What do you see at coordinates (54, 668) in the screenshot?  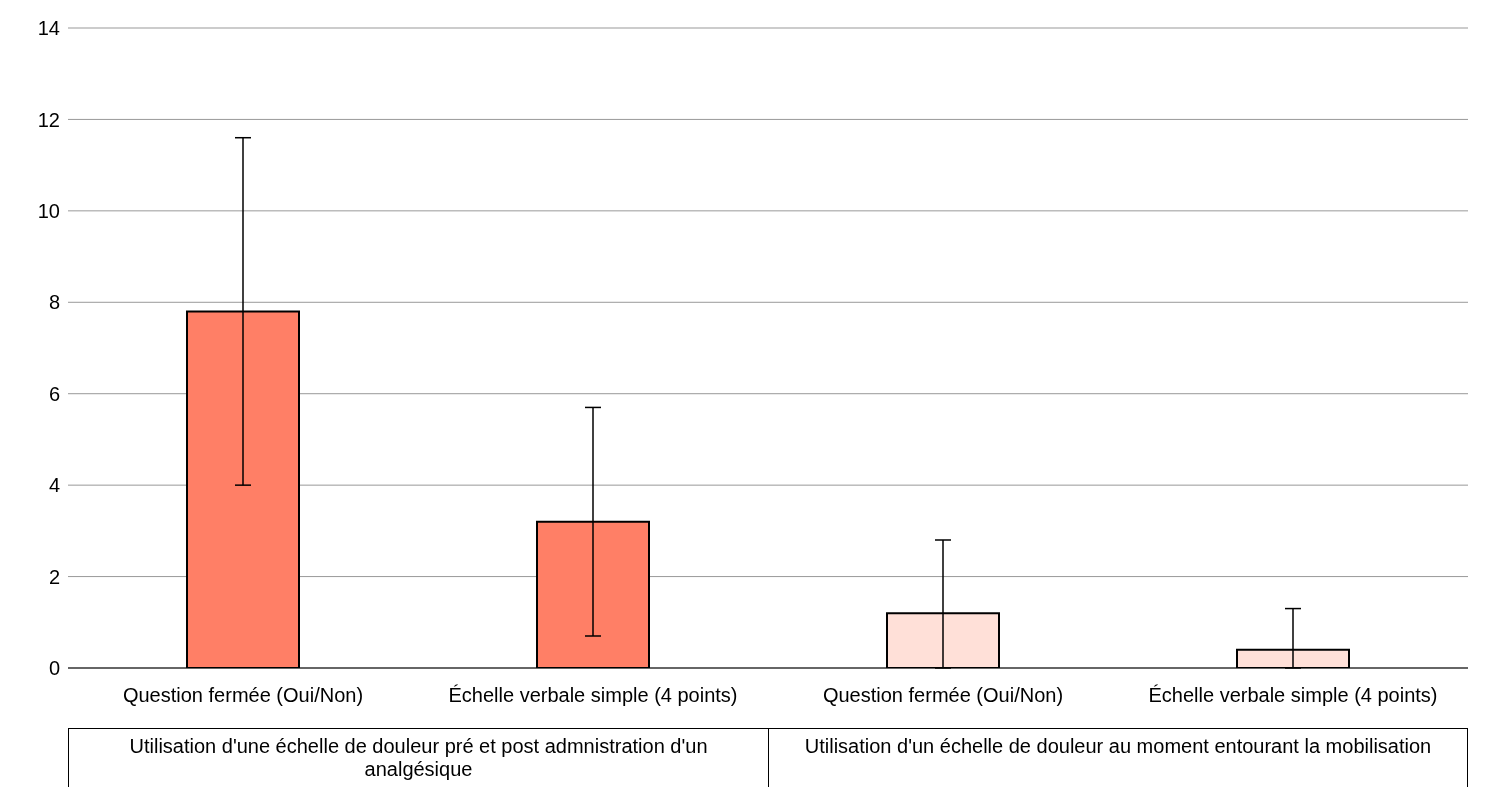 I see `y-tick-label: 0` at bounding box center [54, 668].